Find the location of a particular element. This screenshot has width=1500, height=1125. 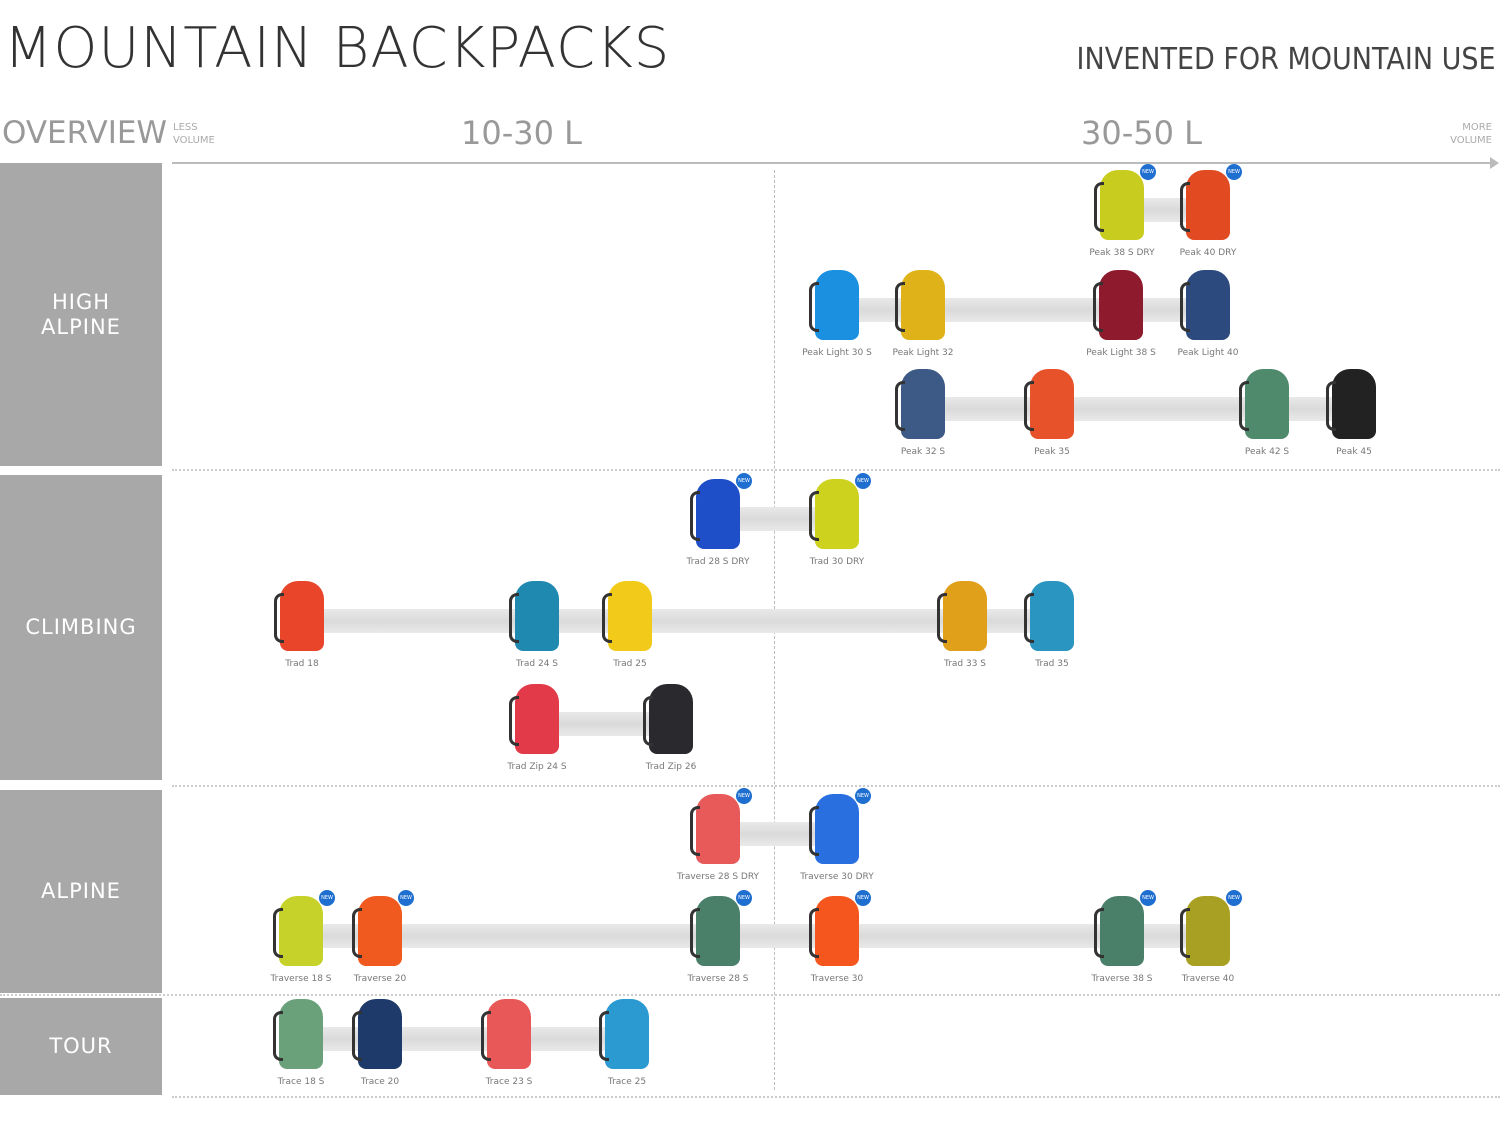

category-alpine: ALPINE is located at coordinates (81, 891).